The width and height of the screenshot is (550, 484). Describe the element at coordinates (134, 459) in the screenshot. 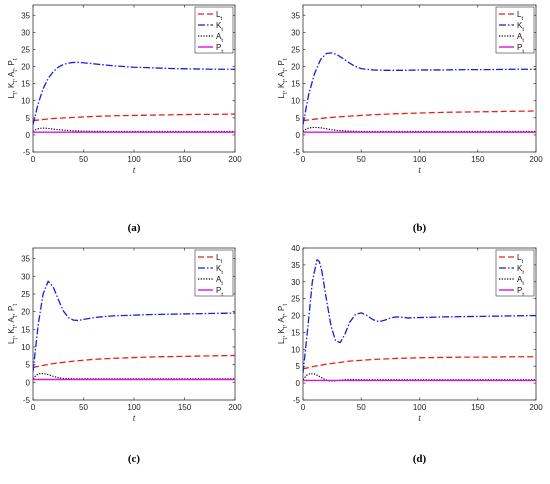

I see `panel-caption: (c)` at that location.